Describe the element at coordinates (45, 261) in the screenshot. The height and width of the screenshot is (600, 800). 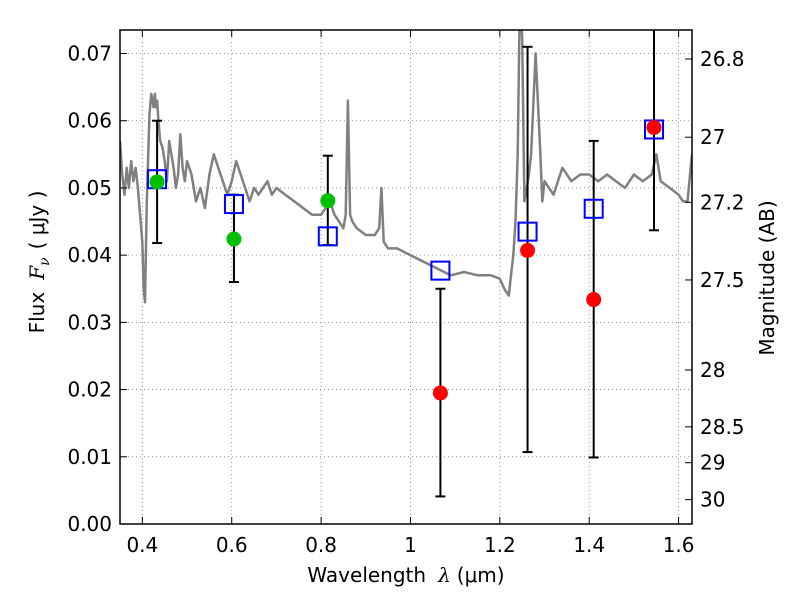
I see `y-axis-subscript: ν` at that location.